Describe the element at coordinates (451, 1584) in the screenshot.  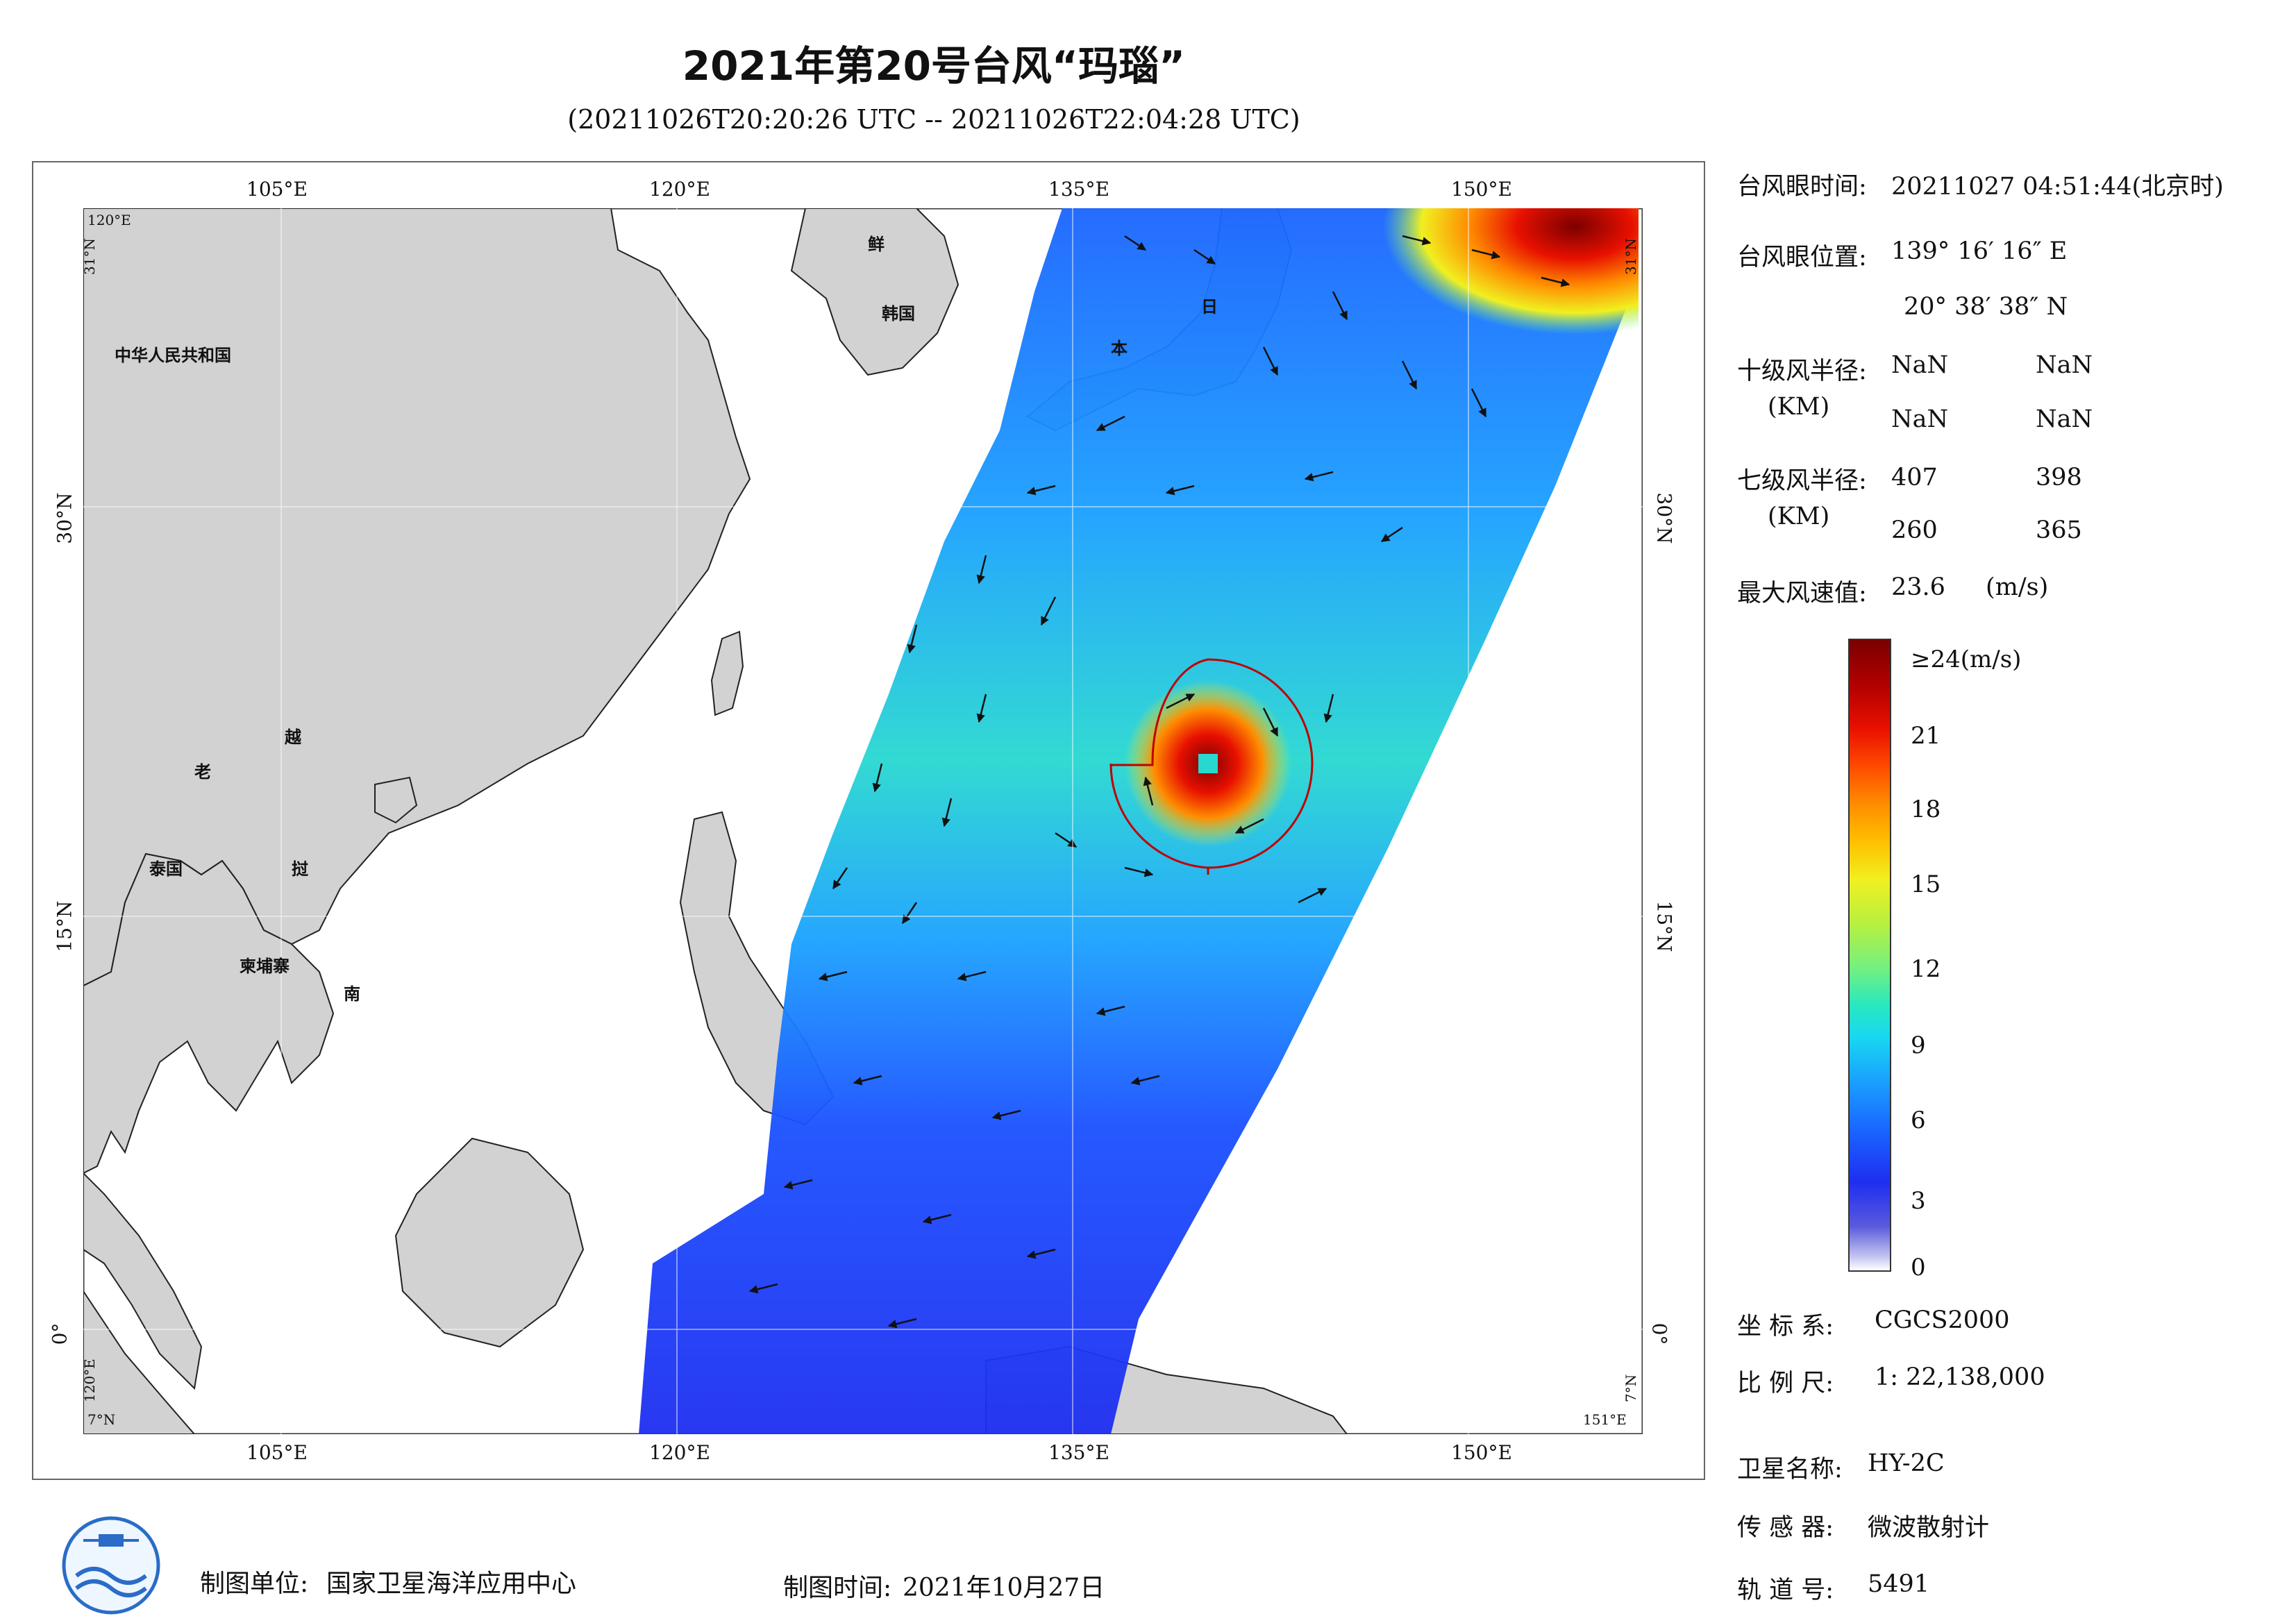
I see `org-value: 国家卫星海洋应用中心` at that location.